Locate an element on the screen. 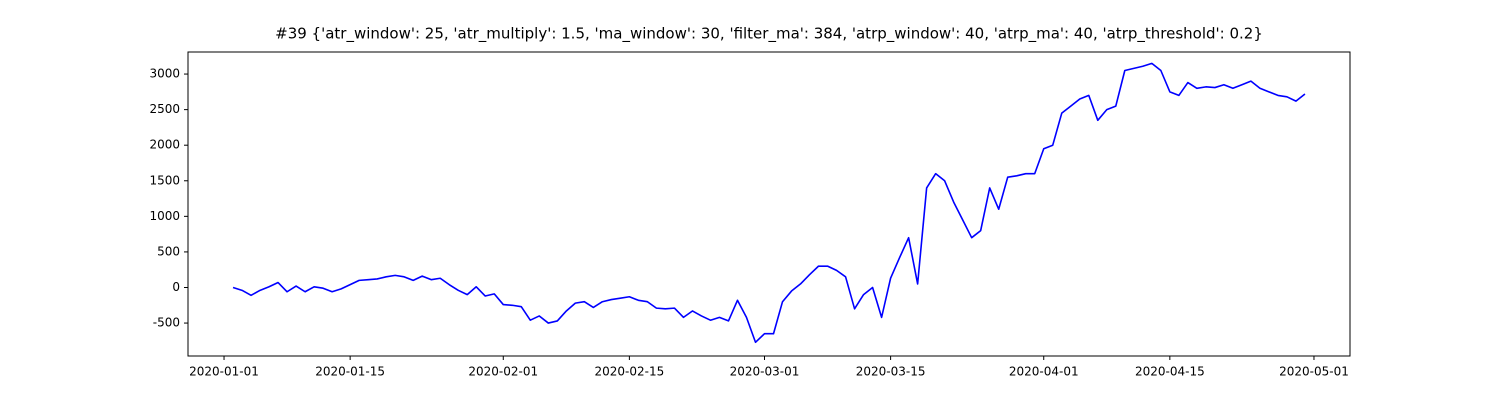  x-tick-label: 2020-01-15 is located at coordinates (350, 372).